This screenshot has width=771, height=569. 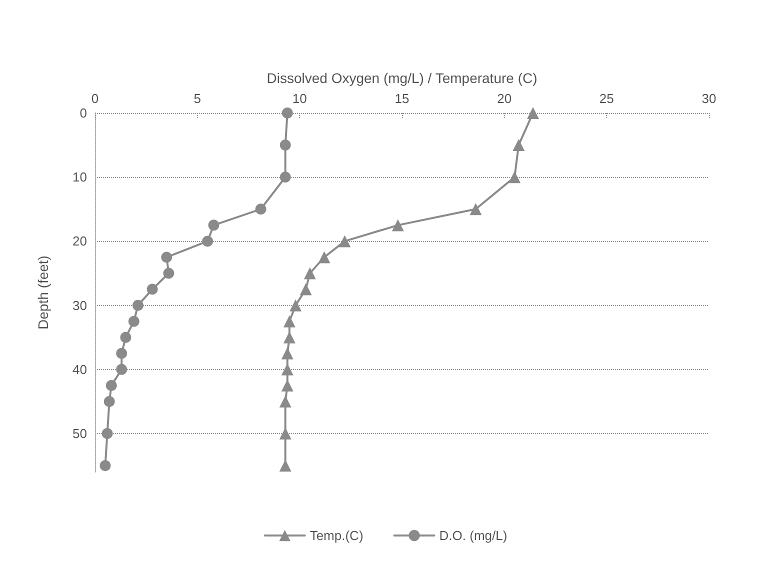 What do you see at coordinates (606, 98) in the screenshot?
I see `x-tick-label: 25` at bounding box center [606, 98].